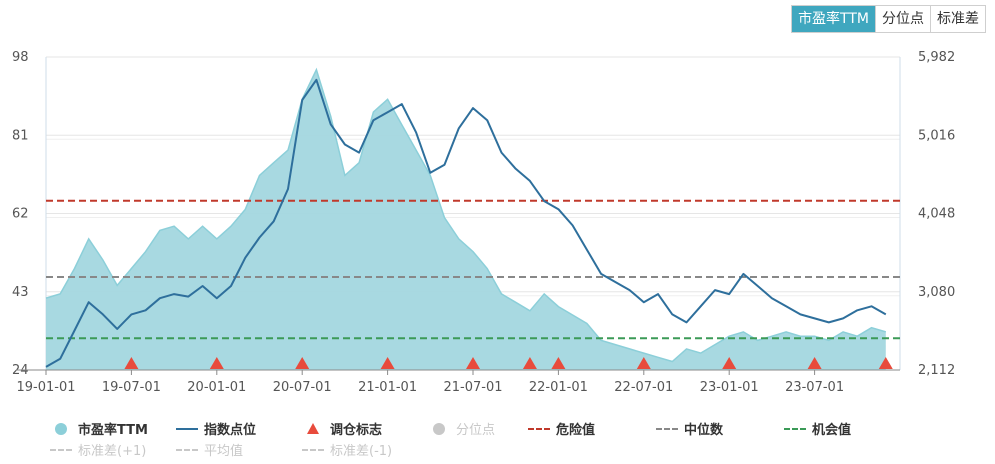 Image resolution: width=995 pixels, height=464 pixels. Describe the element at coordinates (361, 451) in the screenshot. I see `legend-label: 标准差(-1)` at that location.